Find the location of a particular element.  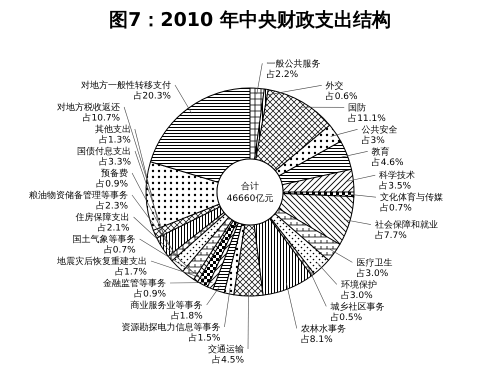

slice-label: 国防 is located at coordinates (357, 108).